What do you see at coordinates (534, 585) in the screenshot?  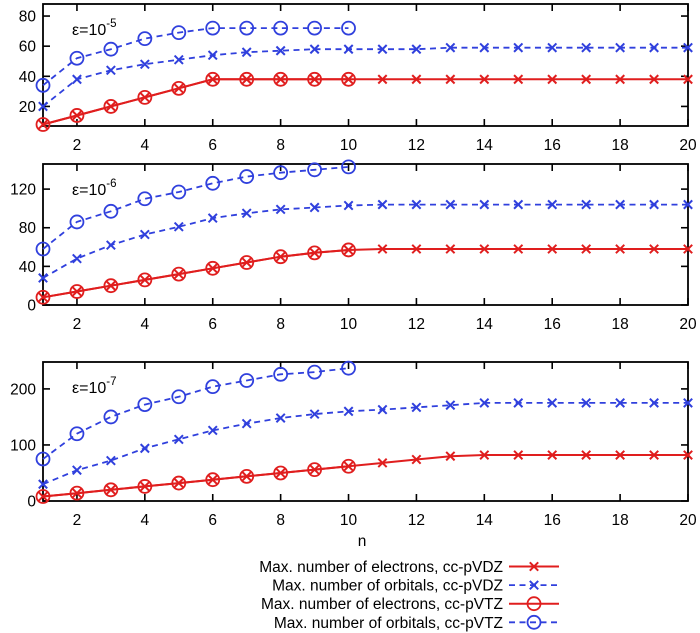 I see `legend-marker-x` at bounding box center [534, 585].